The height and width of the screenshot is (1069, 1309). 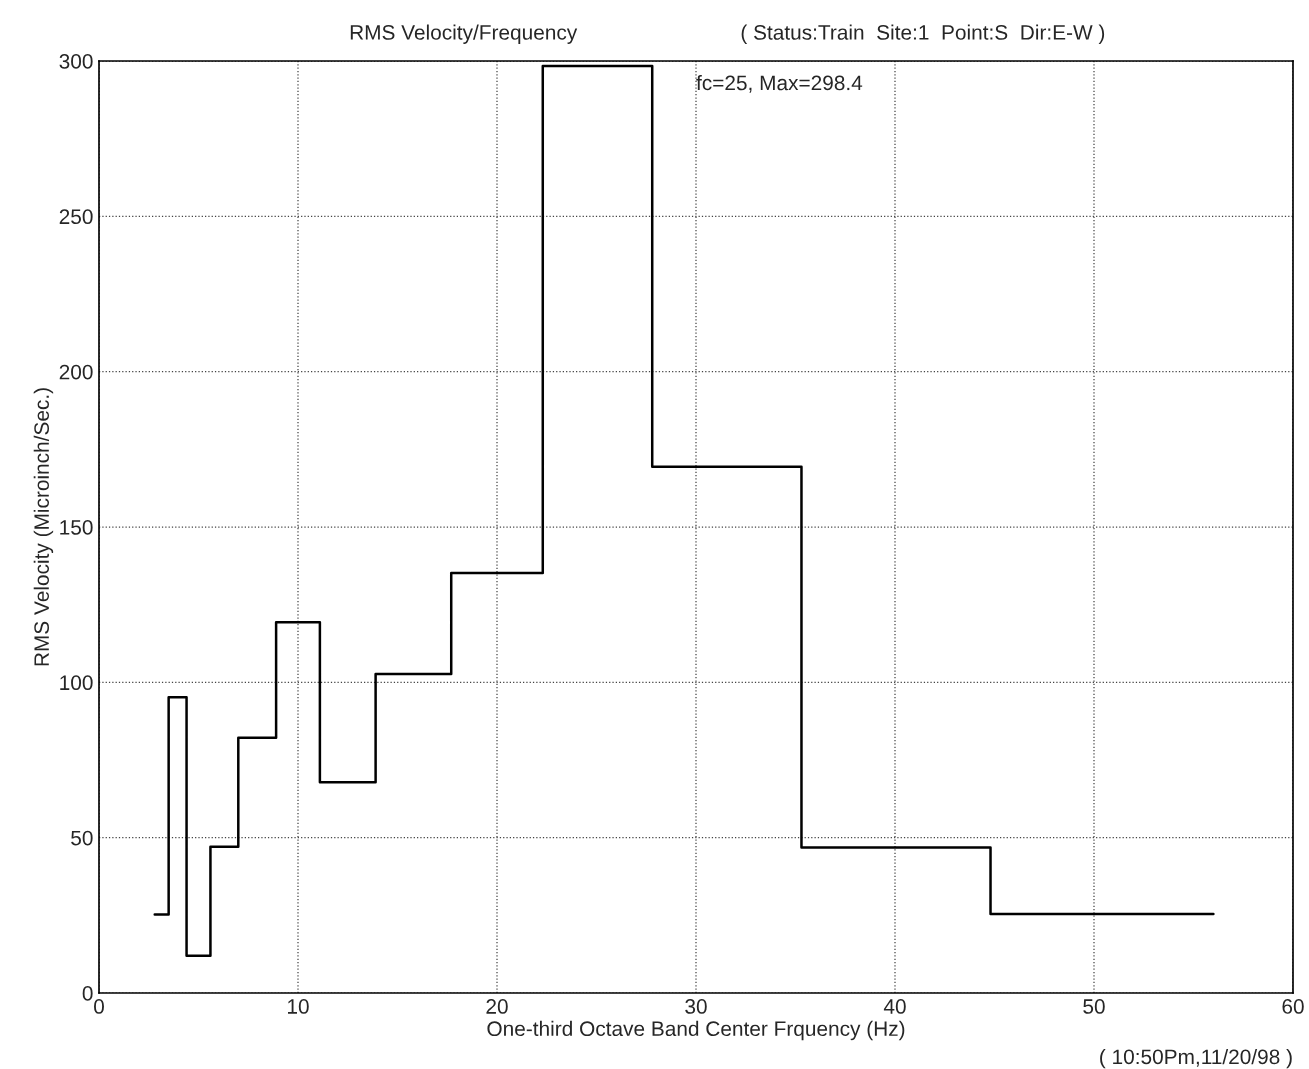 What do you see at coordinates (76, 527) in the screenshot?
I see `y-tick-label: 150` at bounding box center [76, 527].